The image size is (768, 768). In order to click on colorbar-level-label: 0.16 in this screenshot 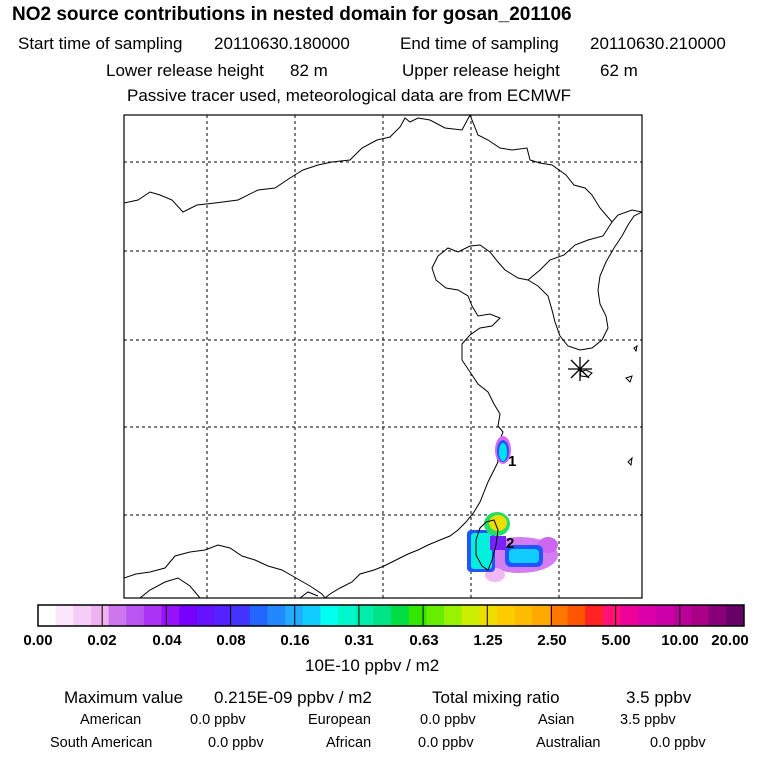, I will do `click(295, 640)`.